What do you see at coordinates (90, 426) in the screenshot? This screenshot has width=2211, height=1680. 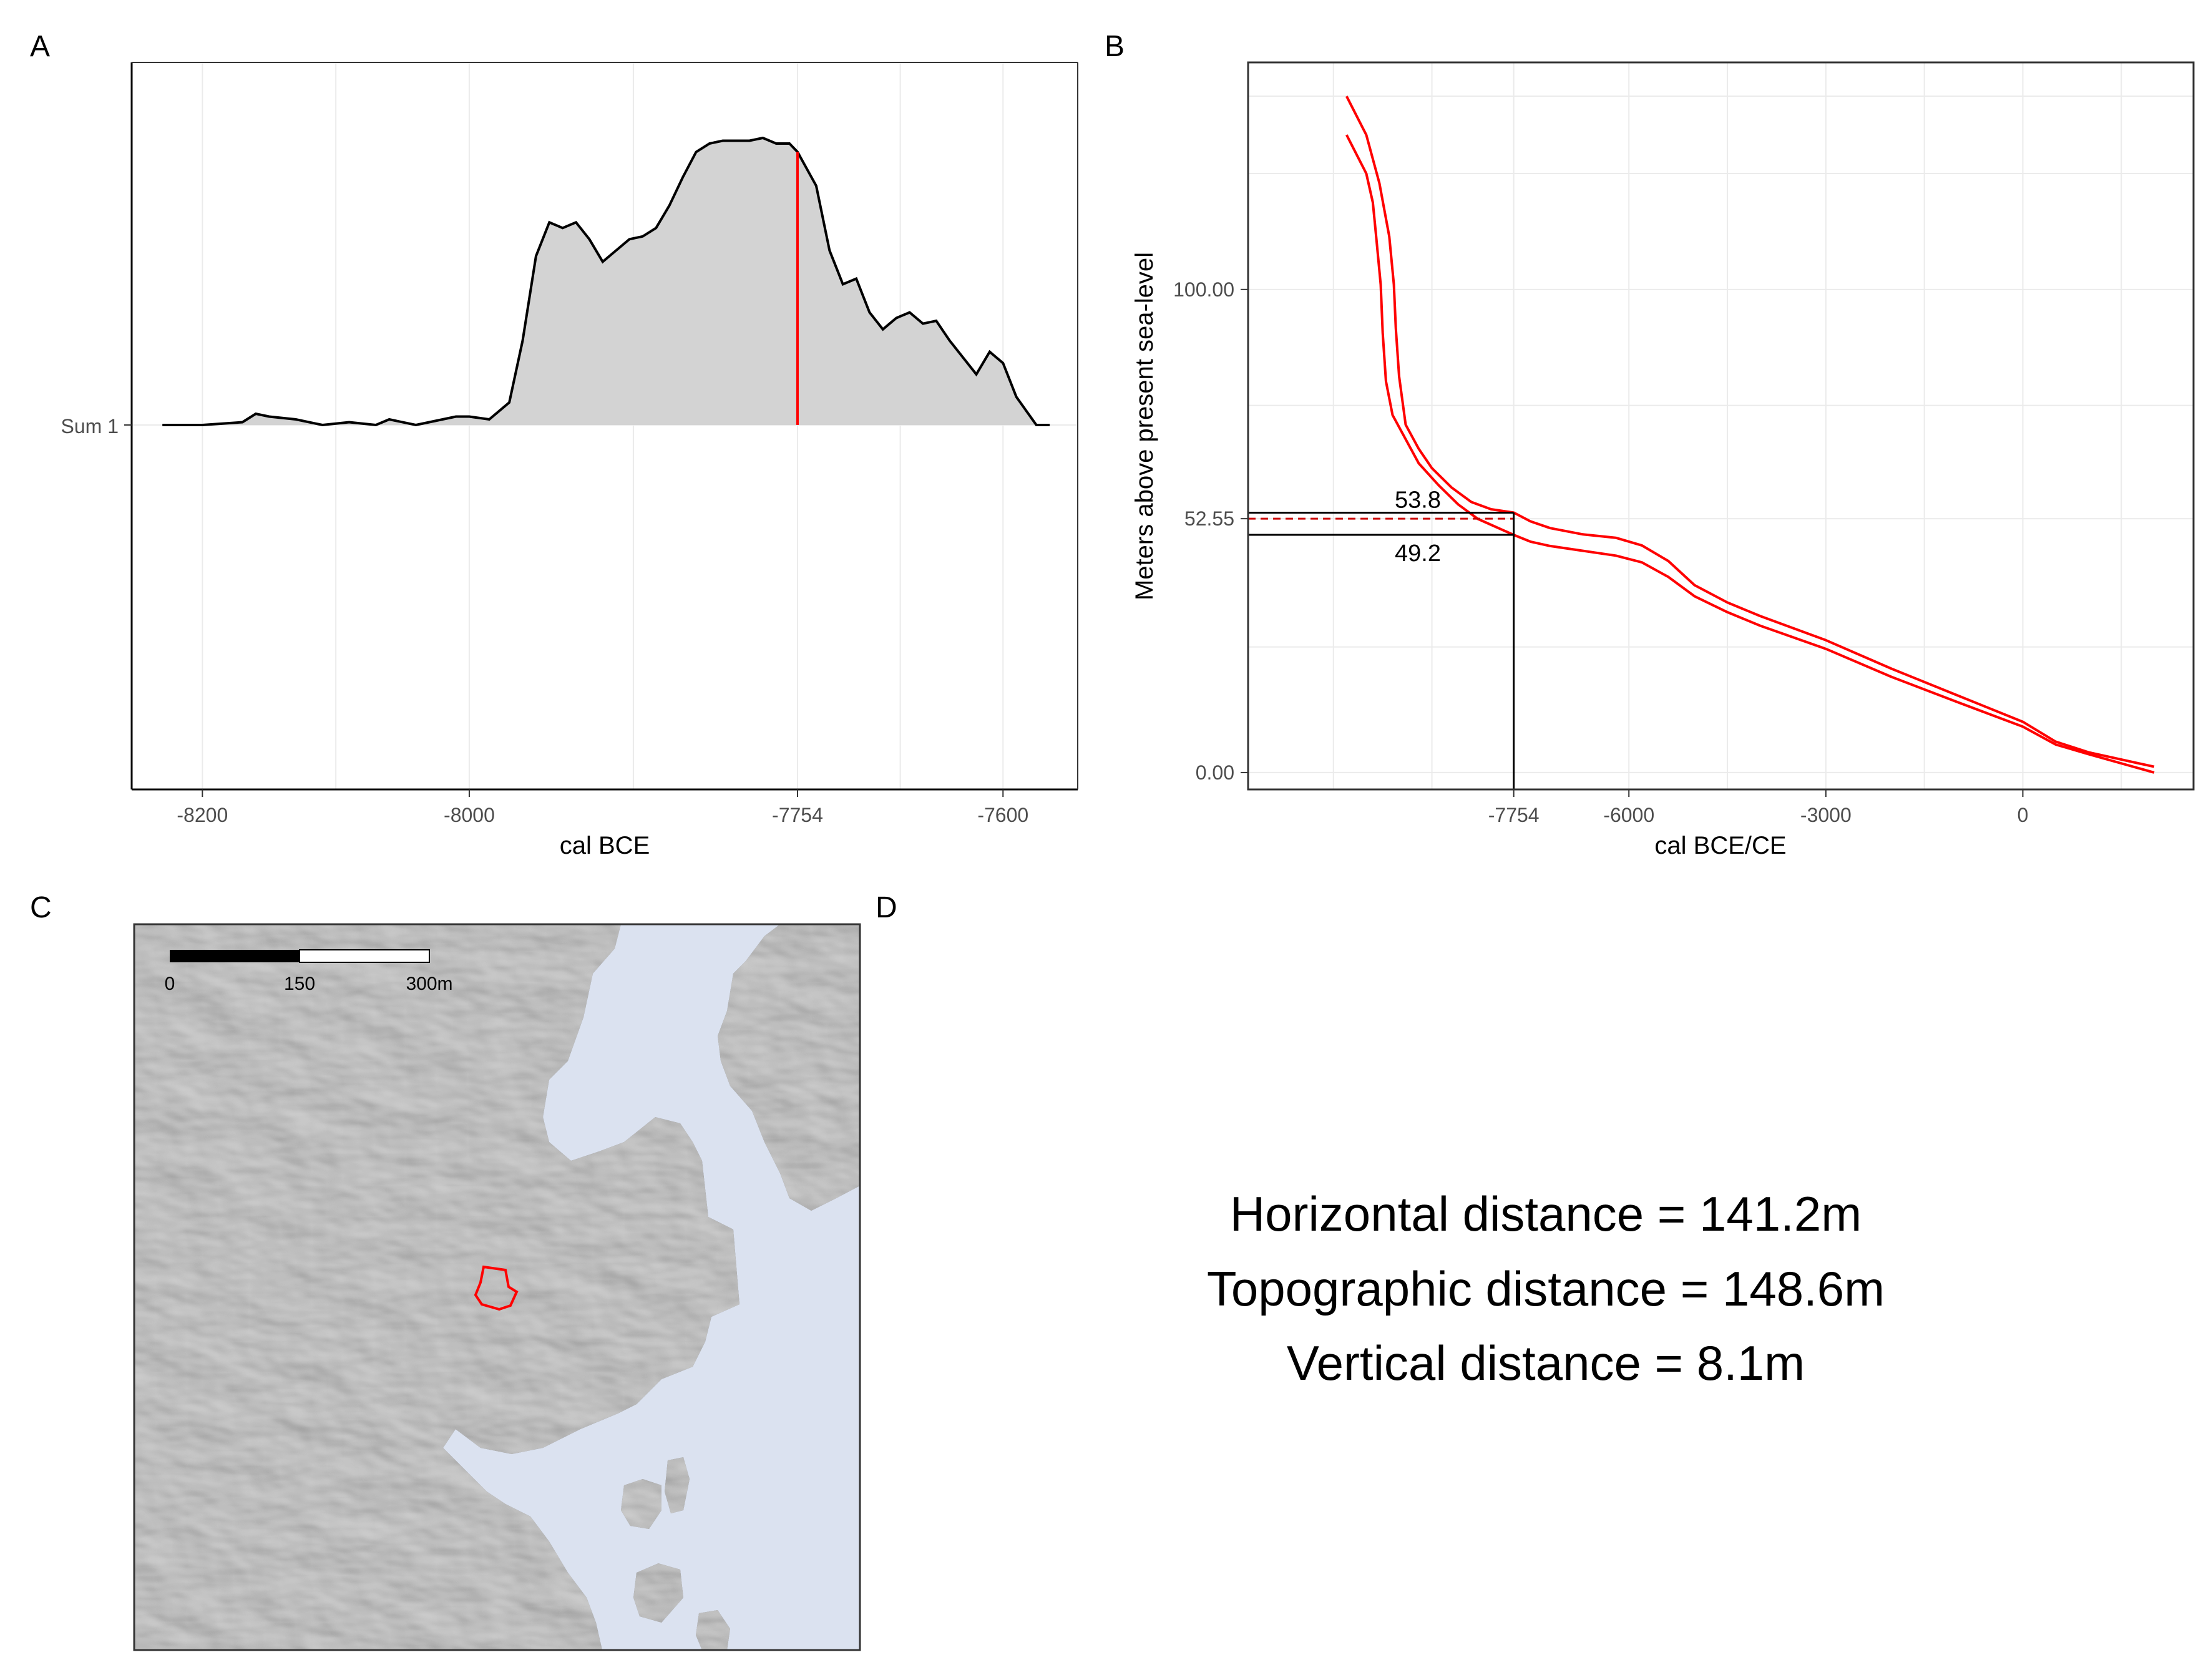 I see `chart-a-y-tick-label: Sum 1` at bounding box center [90, 426].